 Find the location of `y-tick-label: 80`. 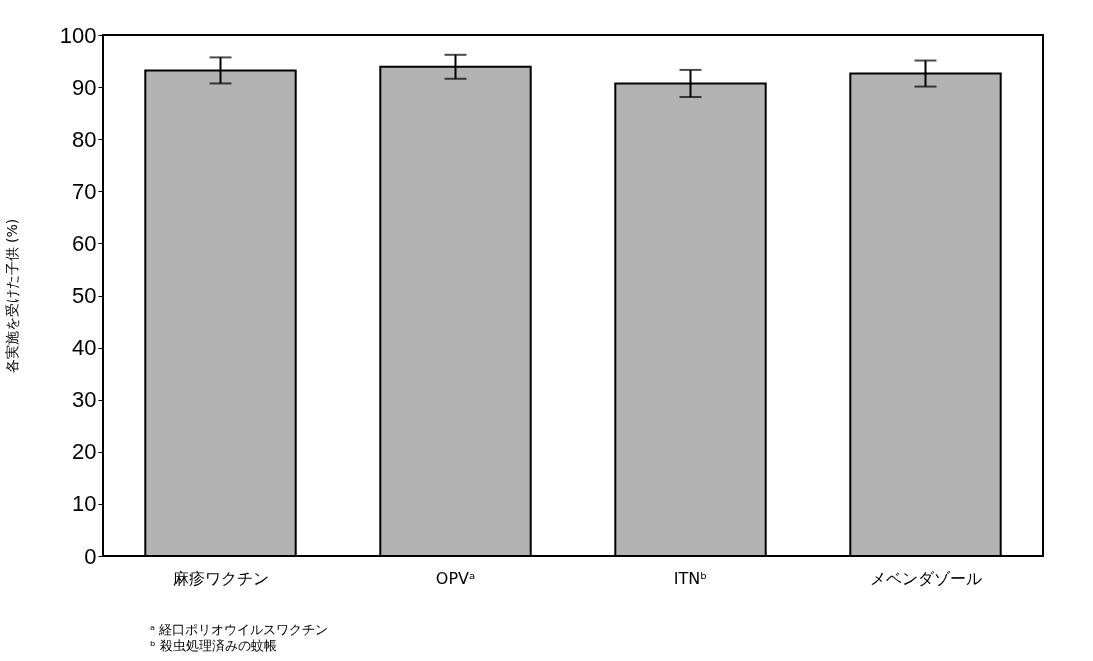

y-tick-label: 80 is located at coordinates (84, 139).